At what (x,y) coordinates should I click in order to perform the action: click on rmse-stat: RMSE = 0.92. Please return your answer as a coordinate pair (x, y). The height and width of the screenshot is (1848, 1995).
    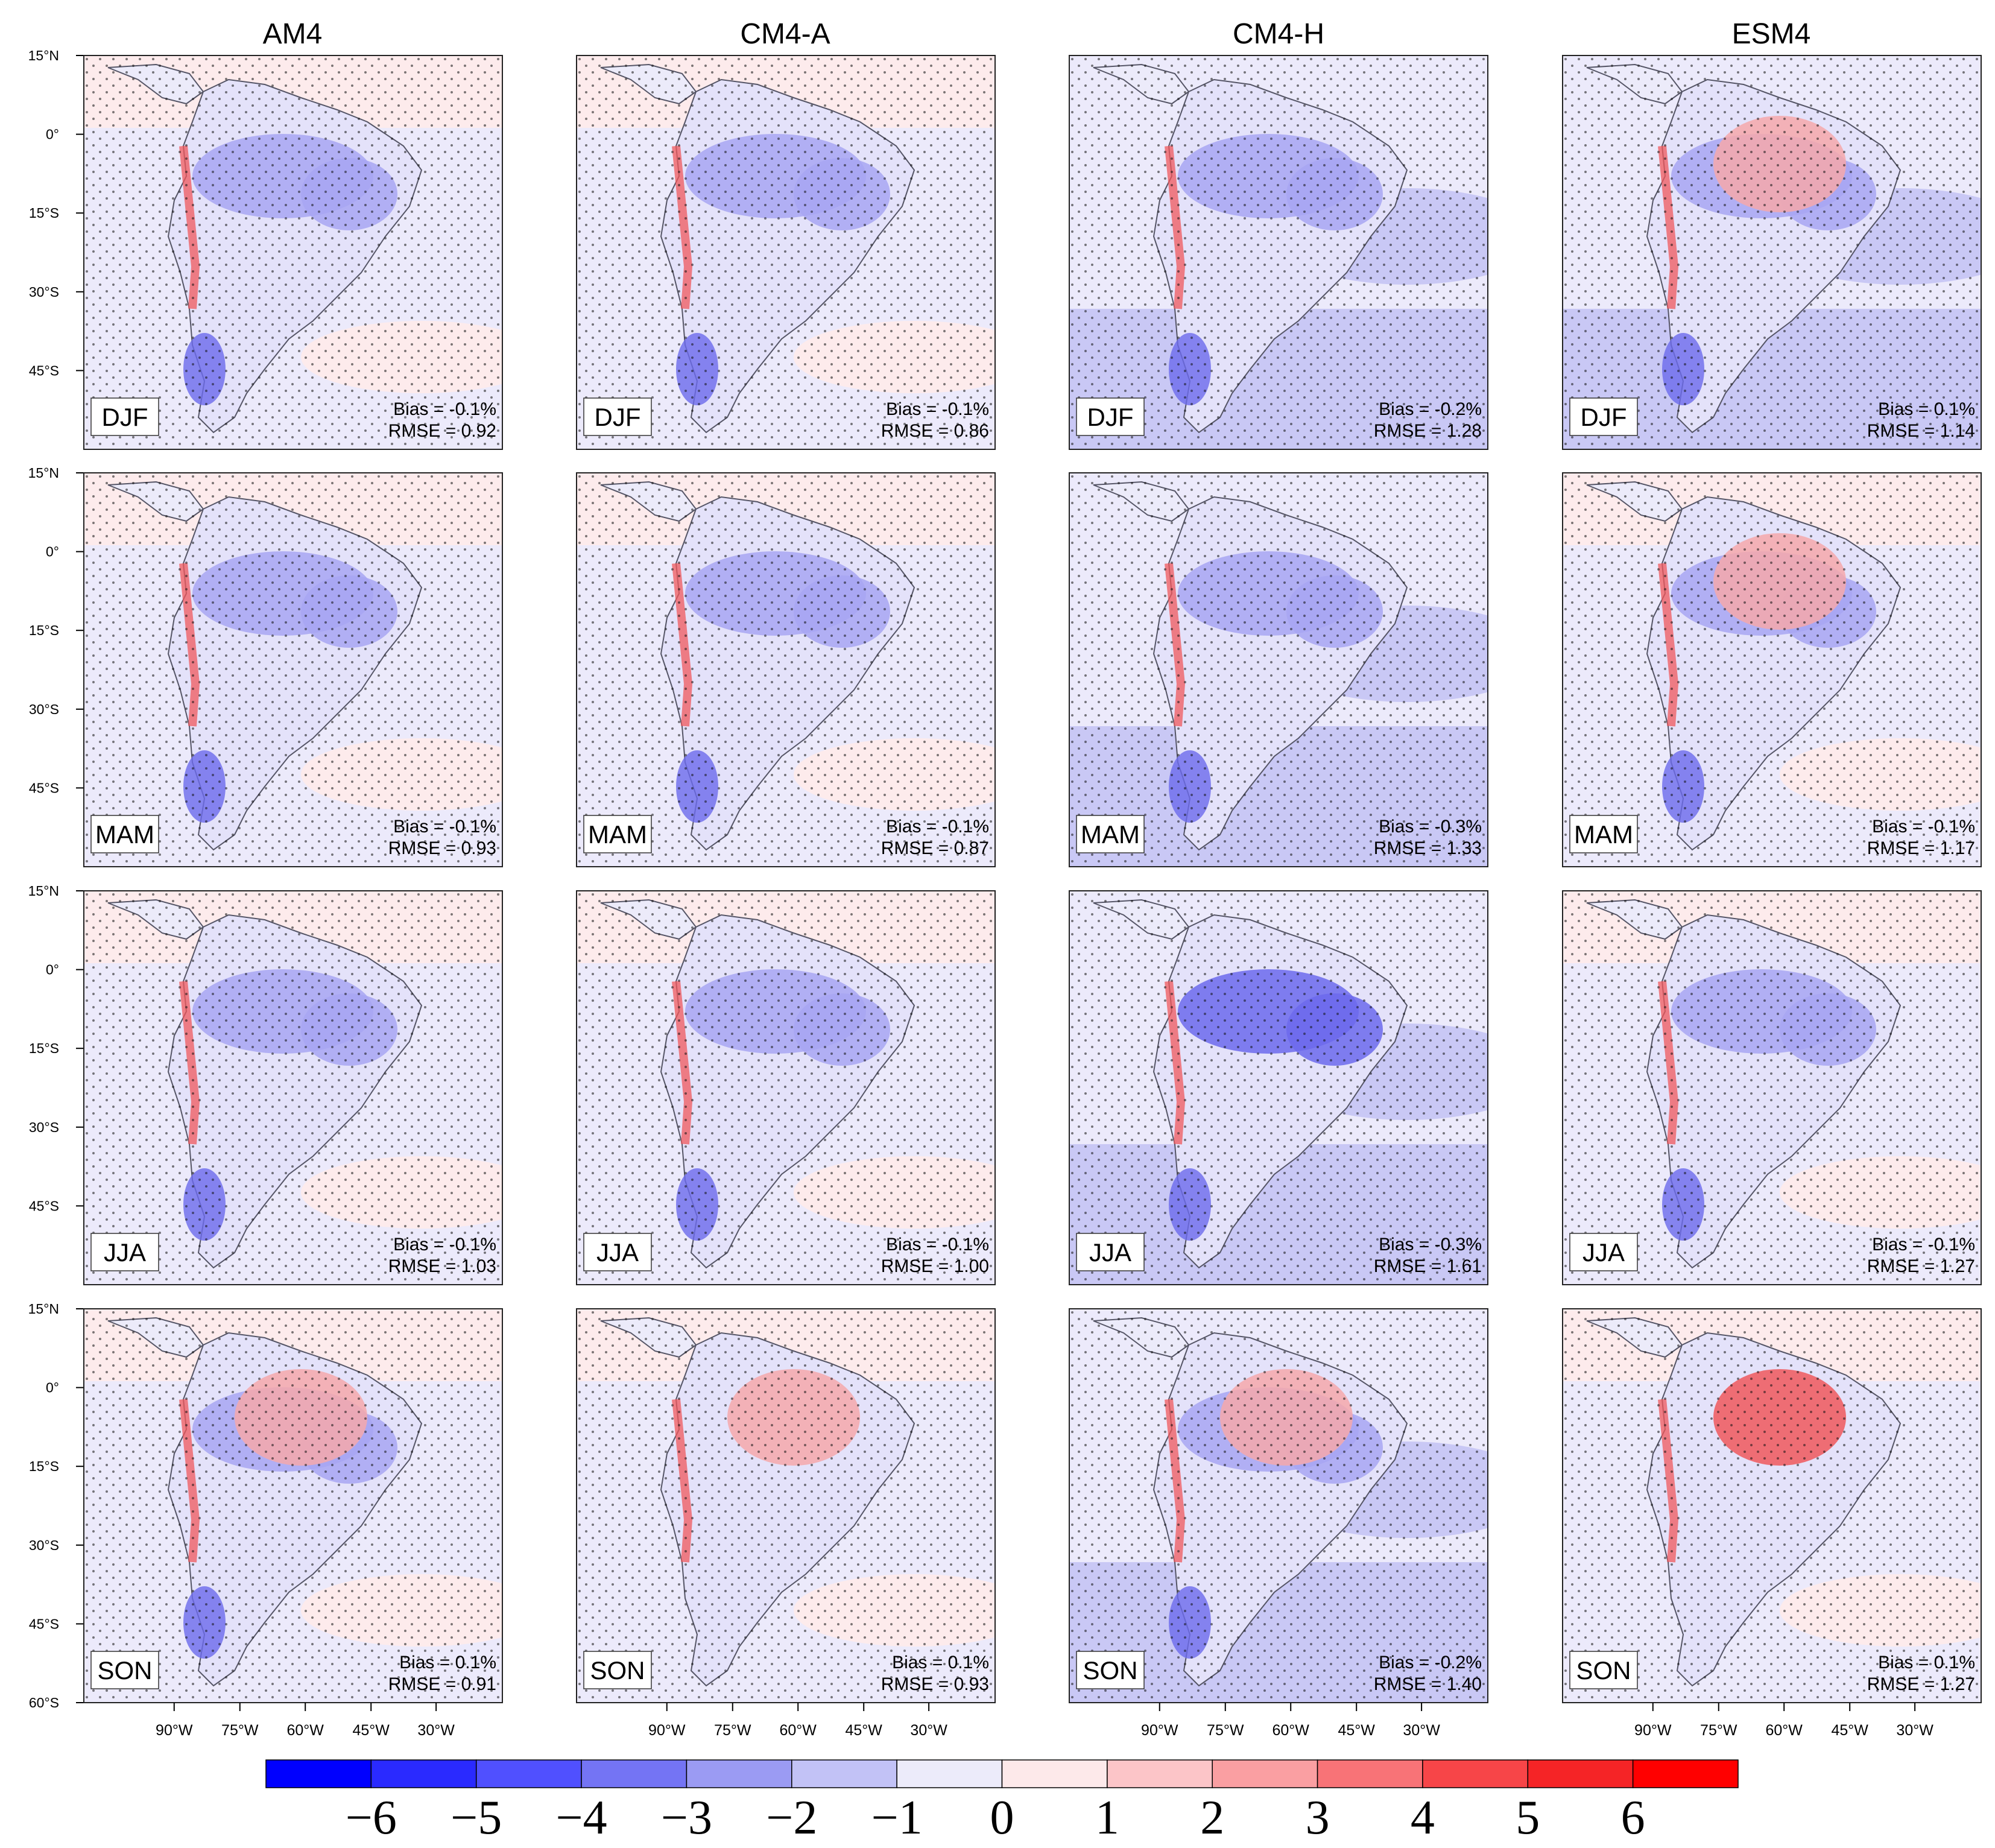
    Looking at the image, I should click on (442, 431).